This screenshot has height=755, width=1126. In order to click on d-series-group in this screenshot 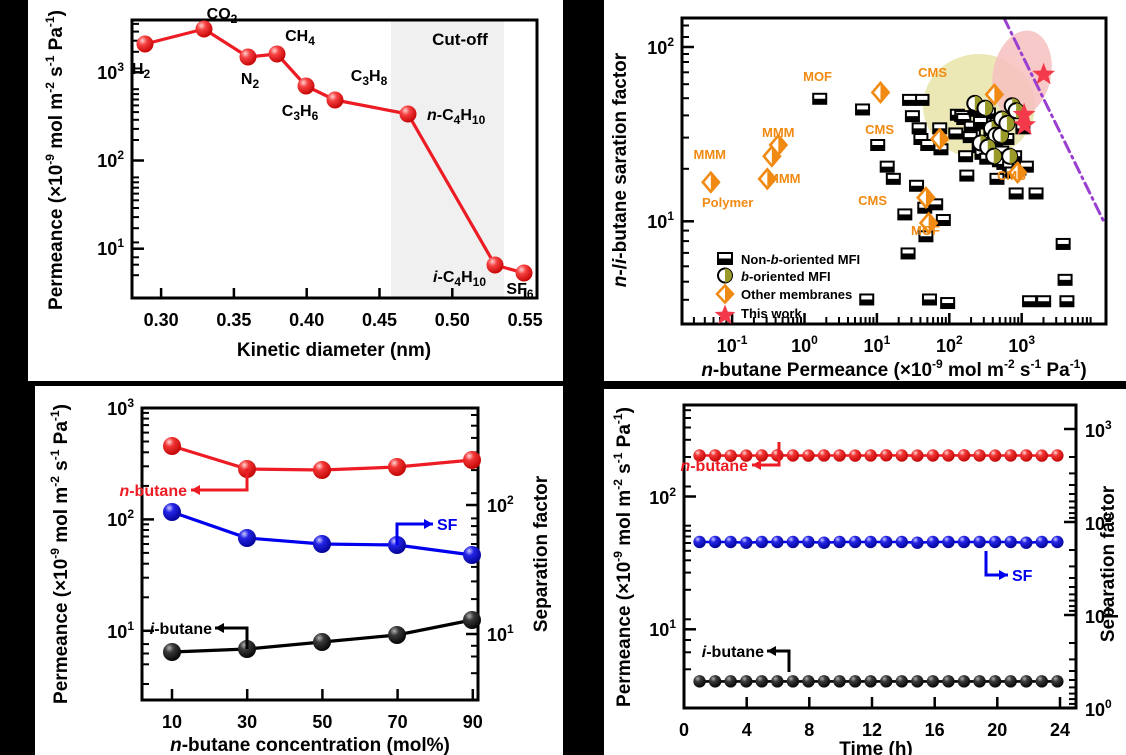, I will do `click(878, 568)`.